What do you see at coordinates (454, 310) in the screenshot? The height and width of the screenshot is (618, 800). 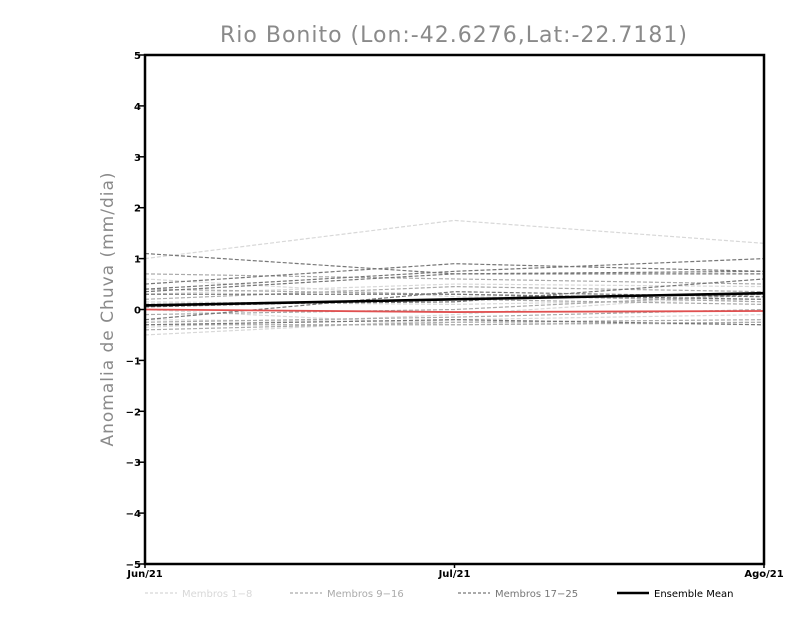 I see `reference-line` at bounding box center [454, 310].